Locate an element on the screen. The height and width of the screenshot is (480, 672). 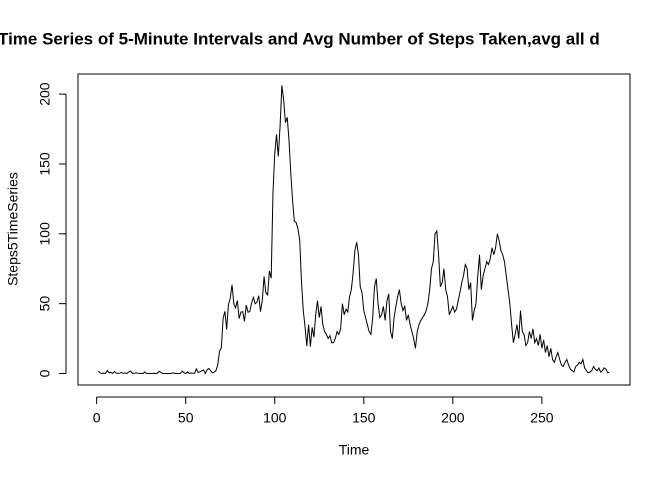
y-tick-label: 50 is located at coordinates (45, 304).